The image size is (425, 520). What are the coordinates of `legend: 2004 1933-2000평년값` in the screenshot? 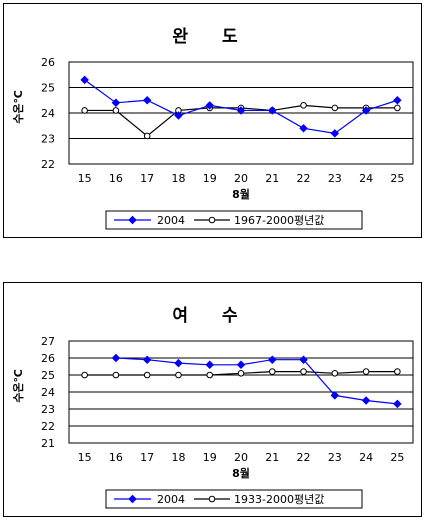 It's located at (234, 499).